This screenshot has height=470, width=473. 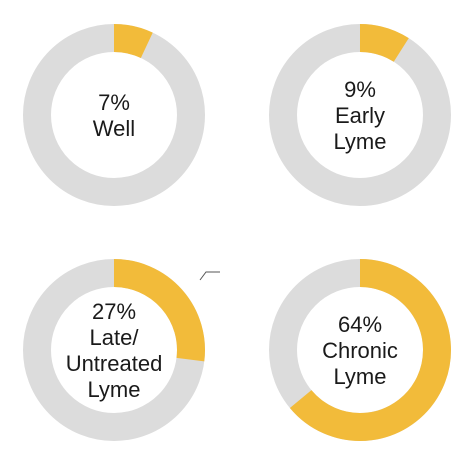 I want to click on donut-chart: 7%Well, so click(x=114, y=115).